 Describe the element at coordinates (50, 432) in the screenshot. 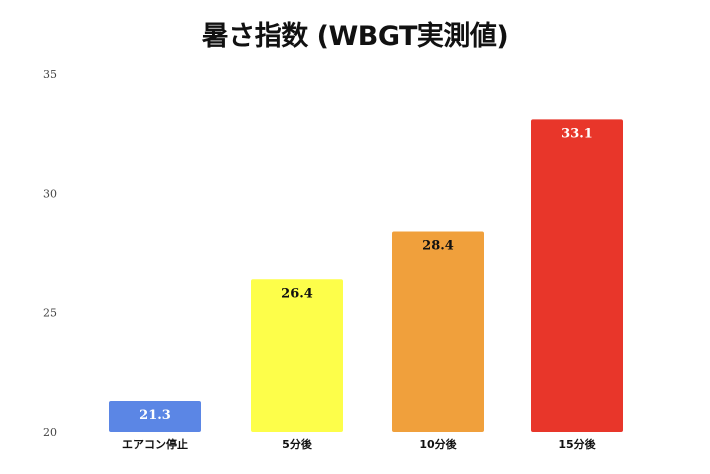

I see `y-tick-label: 20` at that location.